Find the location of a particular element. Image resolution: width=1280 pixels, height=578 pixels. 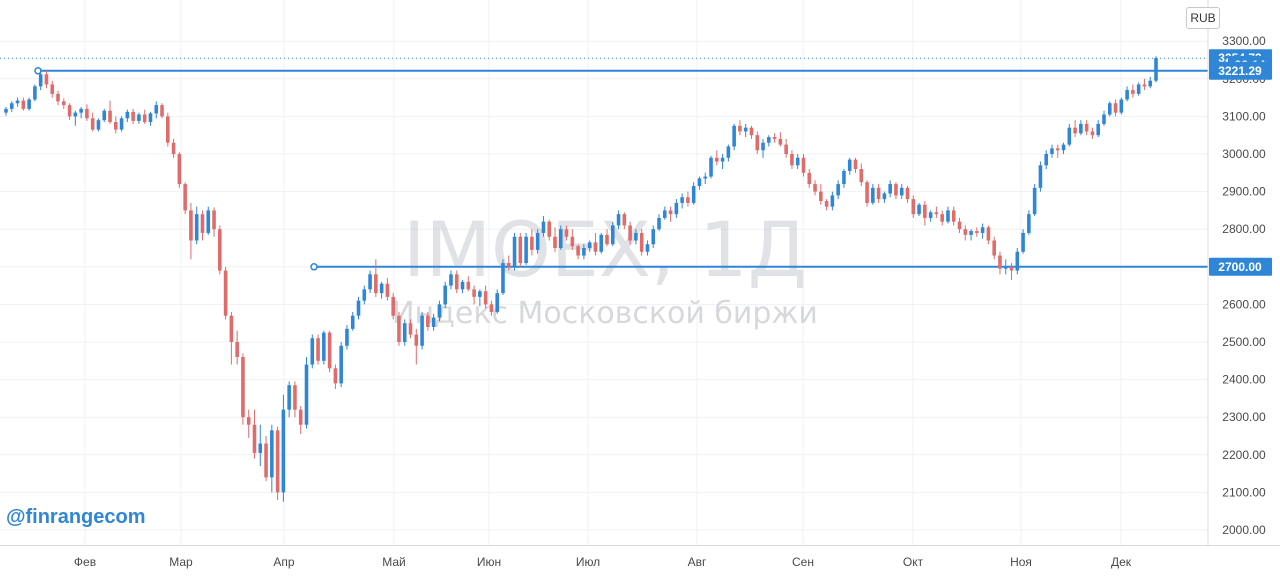

price-badge: 2700.00 is located at coordinates (1240, 266).